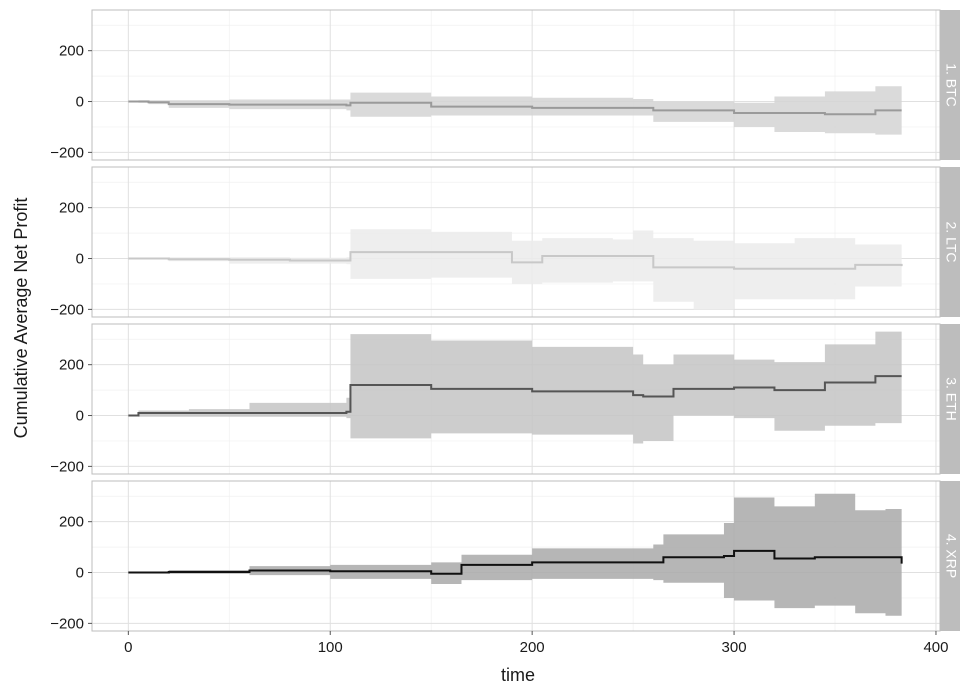 This screenshot has height=686, width=960. Describe the element at coordinates (330, 647) in the screenshot. I see `x-tick-label: 100` at that location.